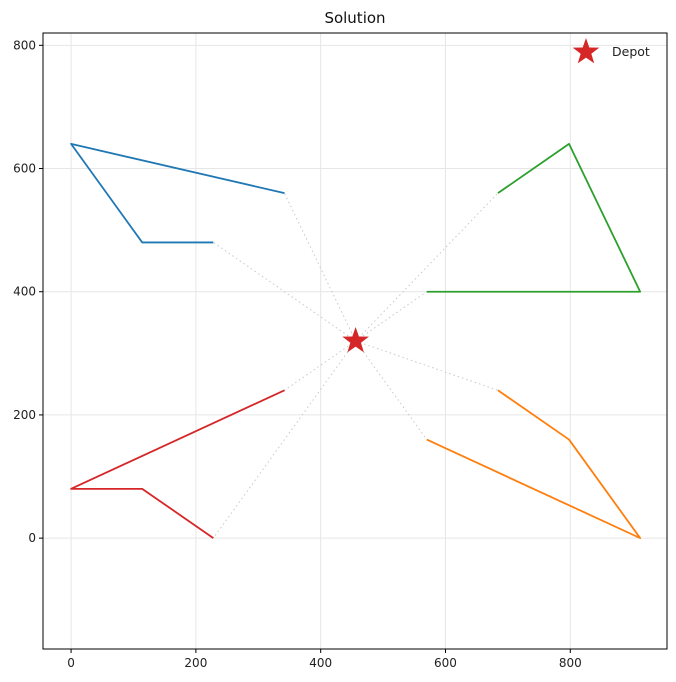 This screenshot has height=682, width=676. What do you see at coordinates (534, 464) in the screenshot?
I see `route-2-line` at bounding box center [534, 464].